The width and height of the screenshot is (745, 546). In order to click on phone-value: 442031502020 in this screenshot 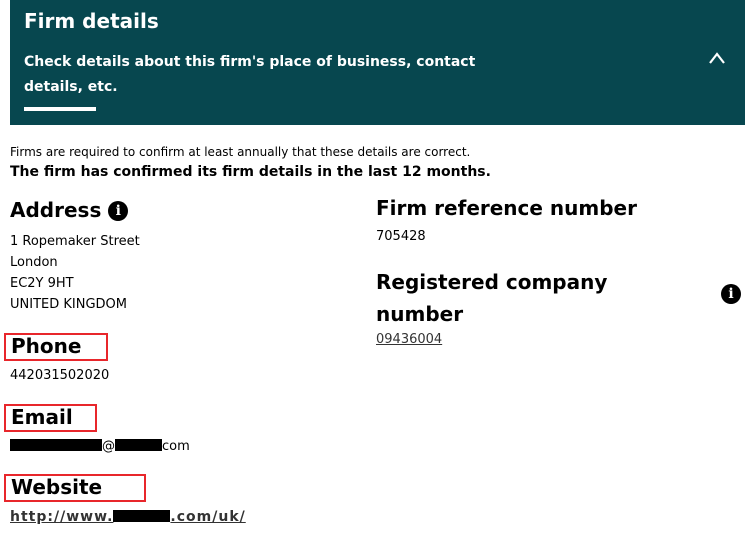, I will do `click(60, 375)`.